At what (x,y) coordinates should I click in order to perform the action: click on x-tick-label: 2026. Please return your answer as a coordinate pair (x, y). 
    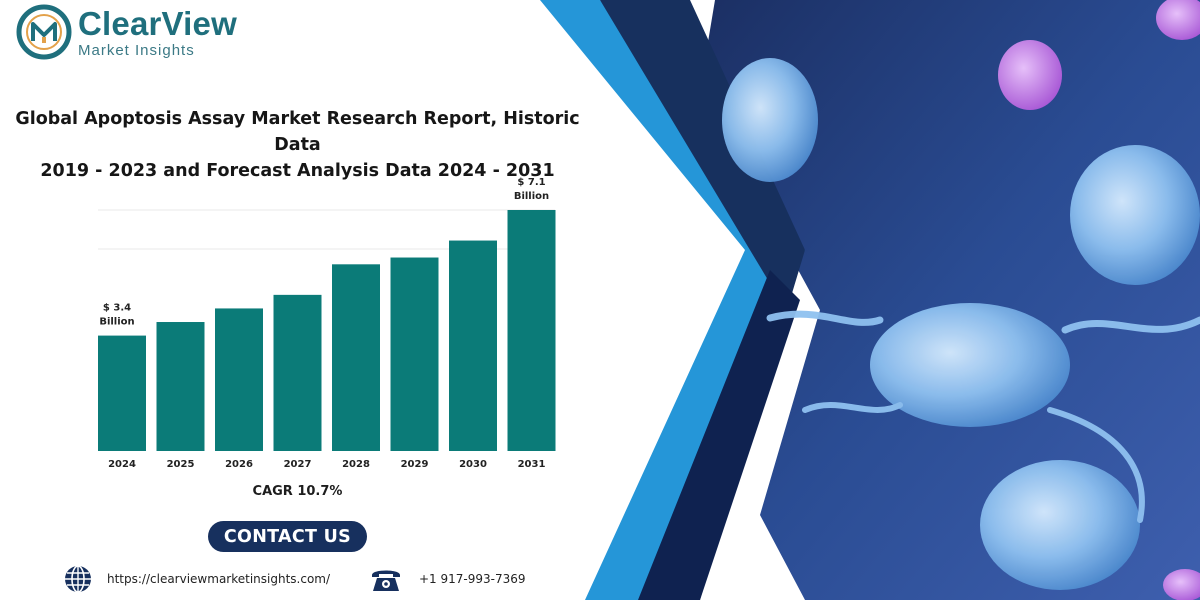
    Looking at the image, I should click on (239, 464).